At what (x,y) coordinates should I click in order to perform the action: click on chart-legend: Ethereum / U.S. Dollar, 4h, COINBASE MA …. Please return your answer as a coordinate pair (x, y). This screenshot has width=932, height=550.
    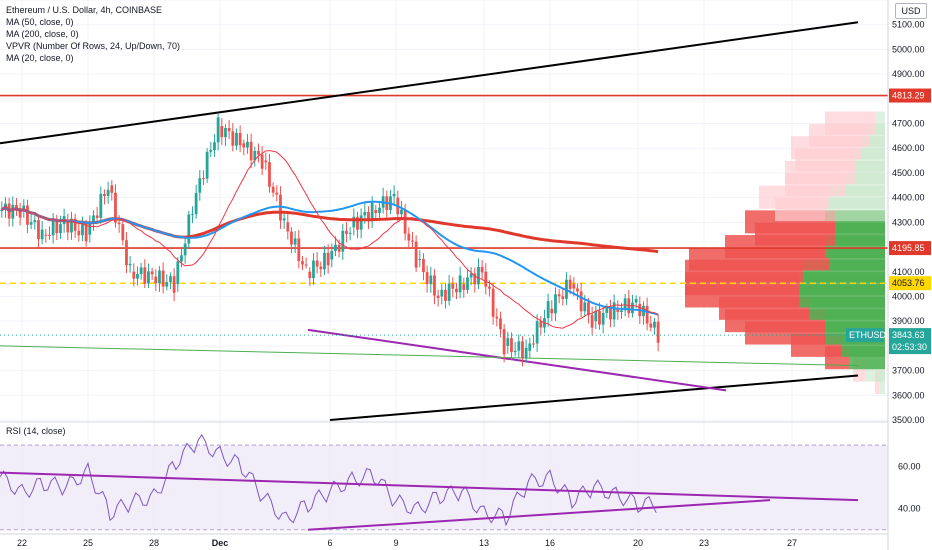
    Looking at the image, I should click on (93, 34).